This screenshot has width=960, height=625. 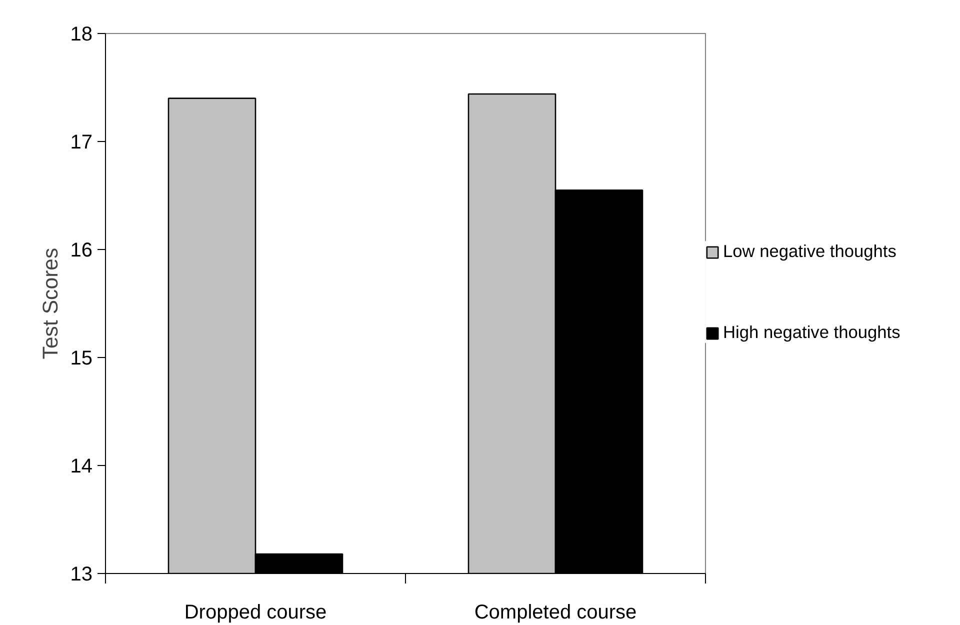 I want to click on y-tick-label: 13, so click(x=81, y=575).